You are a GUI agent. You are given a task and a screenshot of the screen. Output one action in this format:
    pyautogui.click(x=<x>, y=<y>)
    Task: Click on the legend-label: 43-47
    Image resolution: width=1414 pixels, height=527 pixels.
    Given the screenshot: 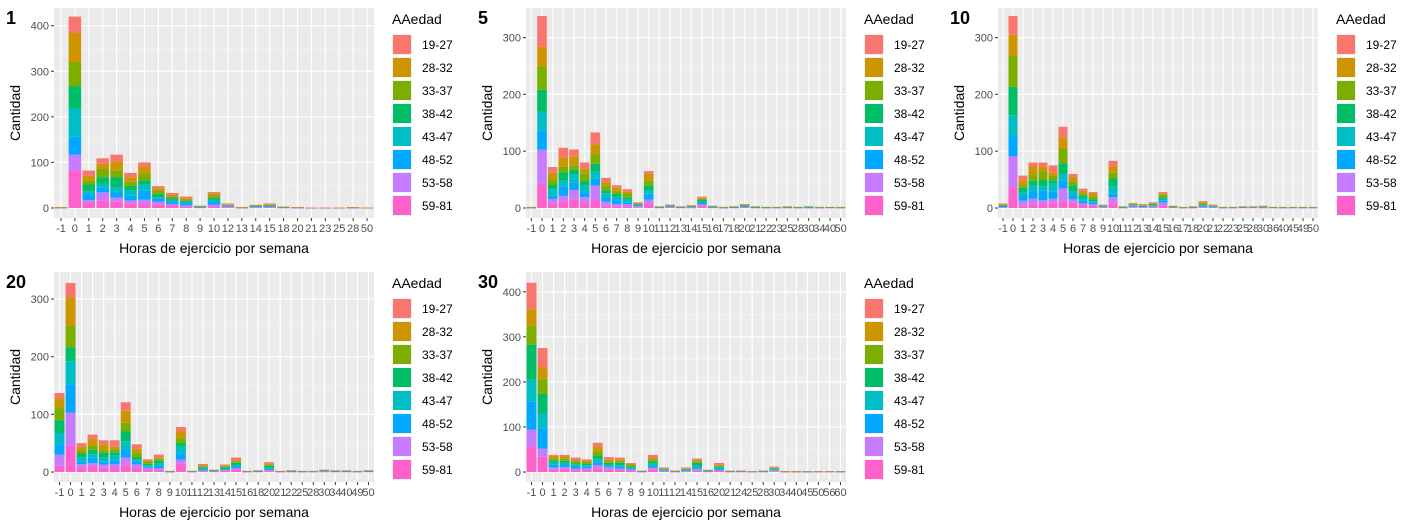 What is the action you would take?
    pyautogui.click(x=909, y=137)
    